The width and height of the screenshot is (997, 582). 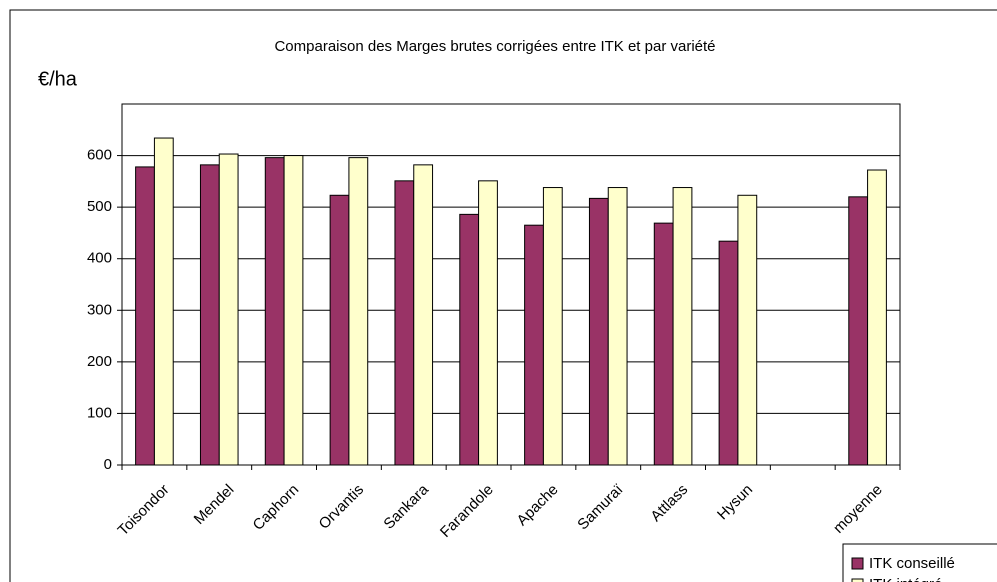 What do you see at coordinates (99, 412) in the screenshot?
I see `y-tick-label: 100` at bounding box center [99, 412].